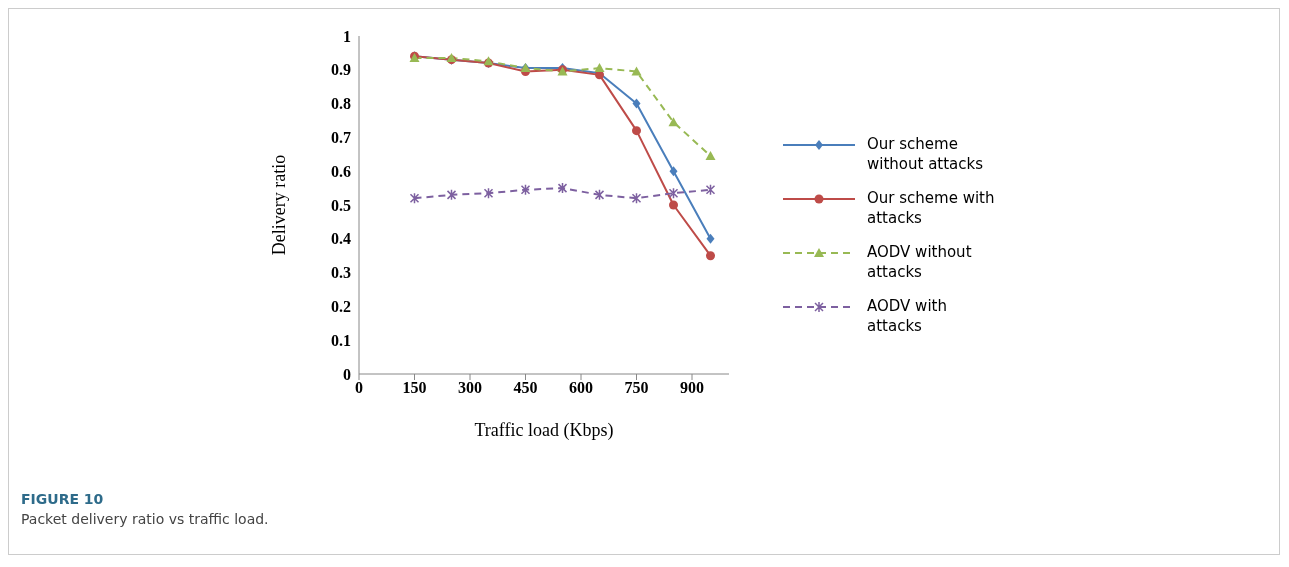 The image size is (1289, 567). I want to click on text: Packet delivery ratio vs traffic load., so click(145, 519).